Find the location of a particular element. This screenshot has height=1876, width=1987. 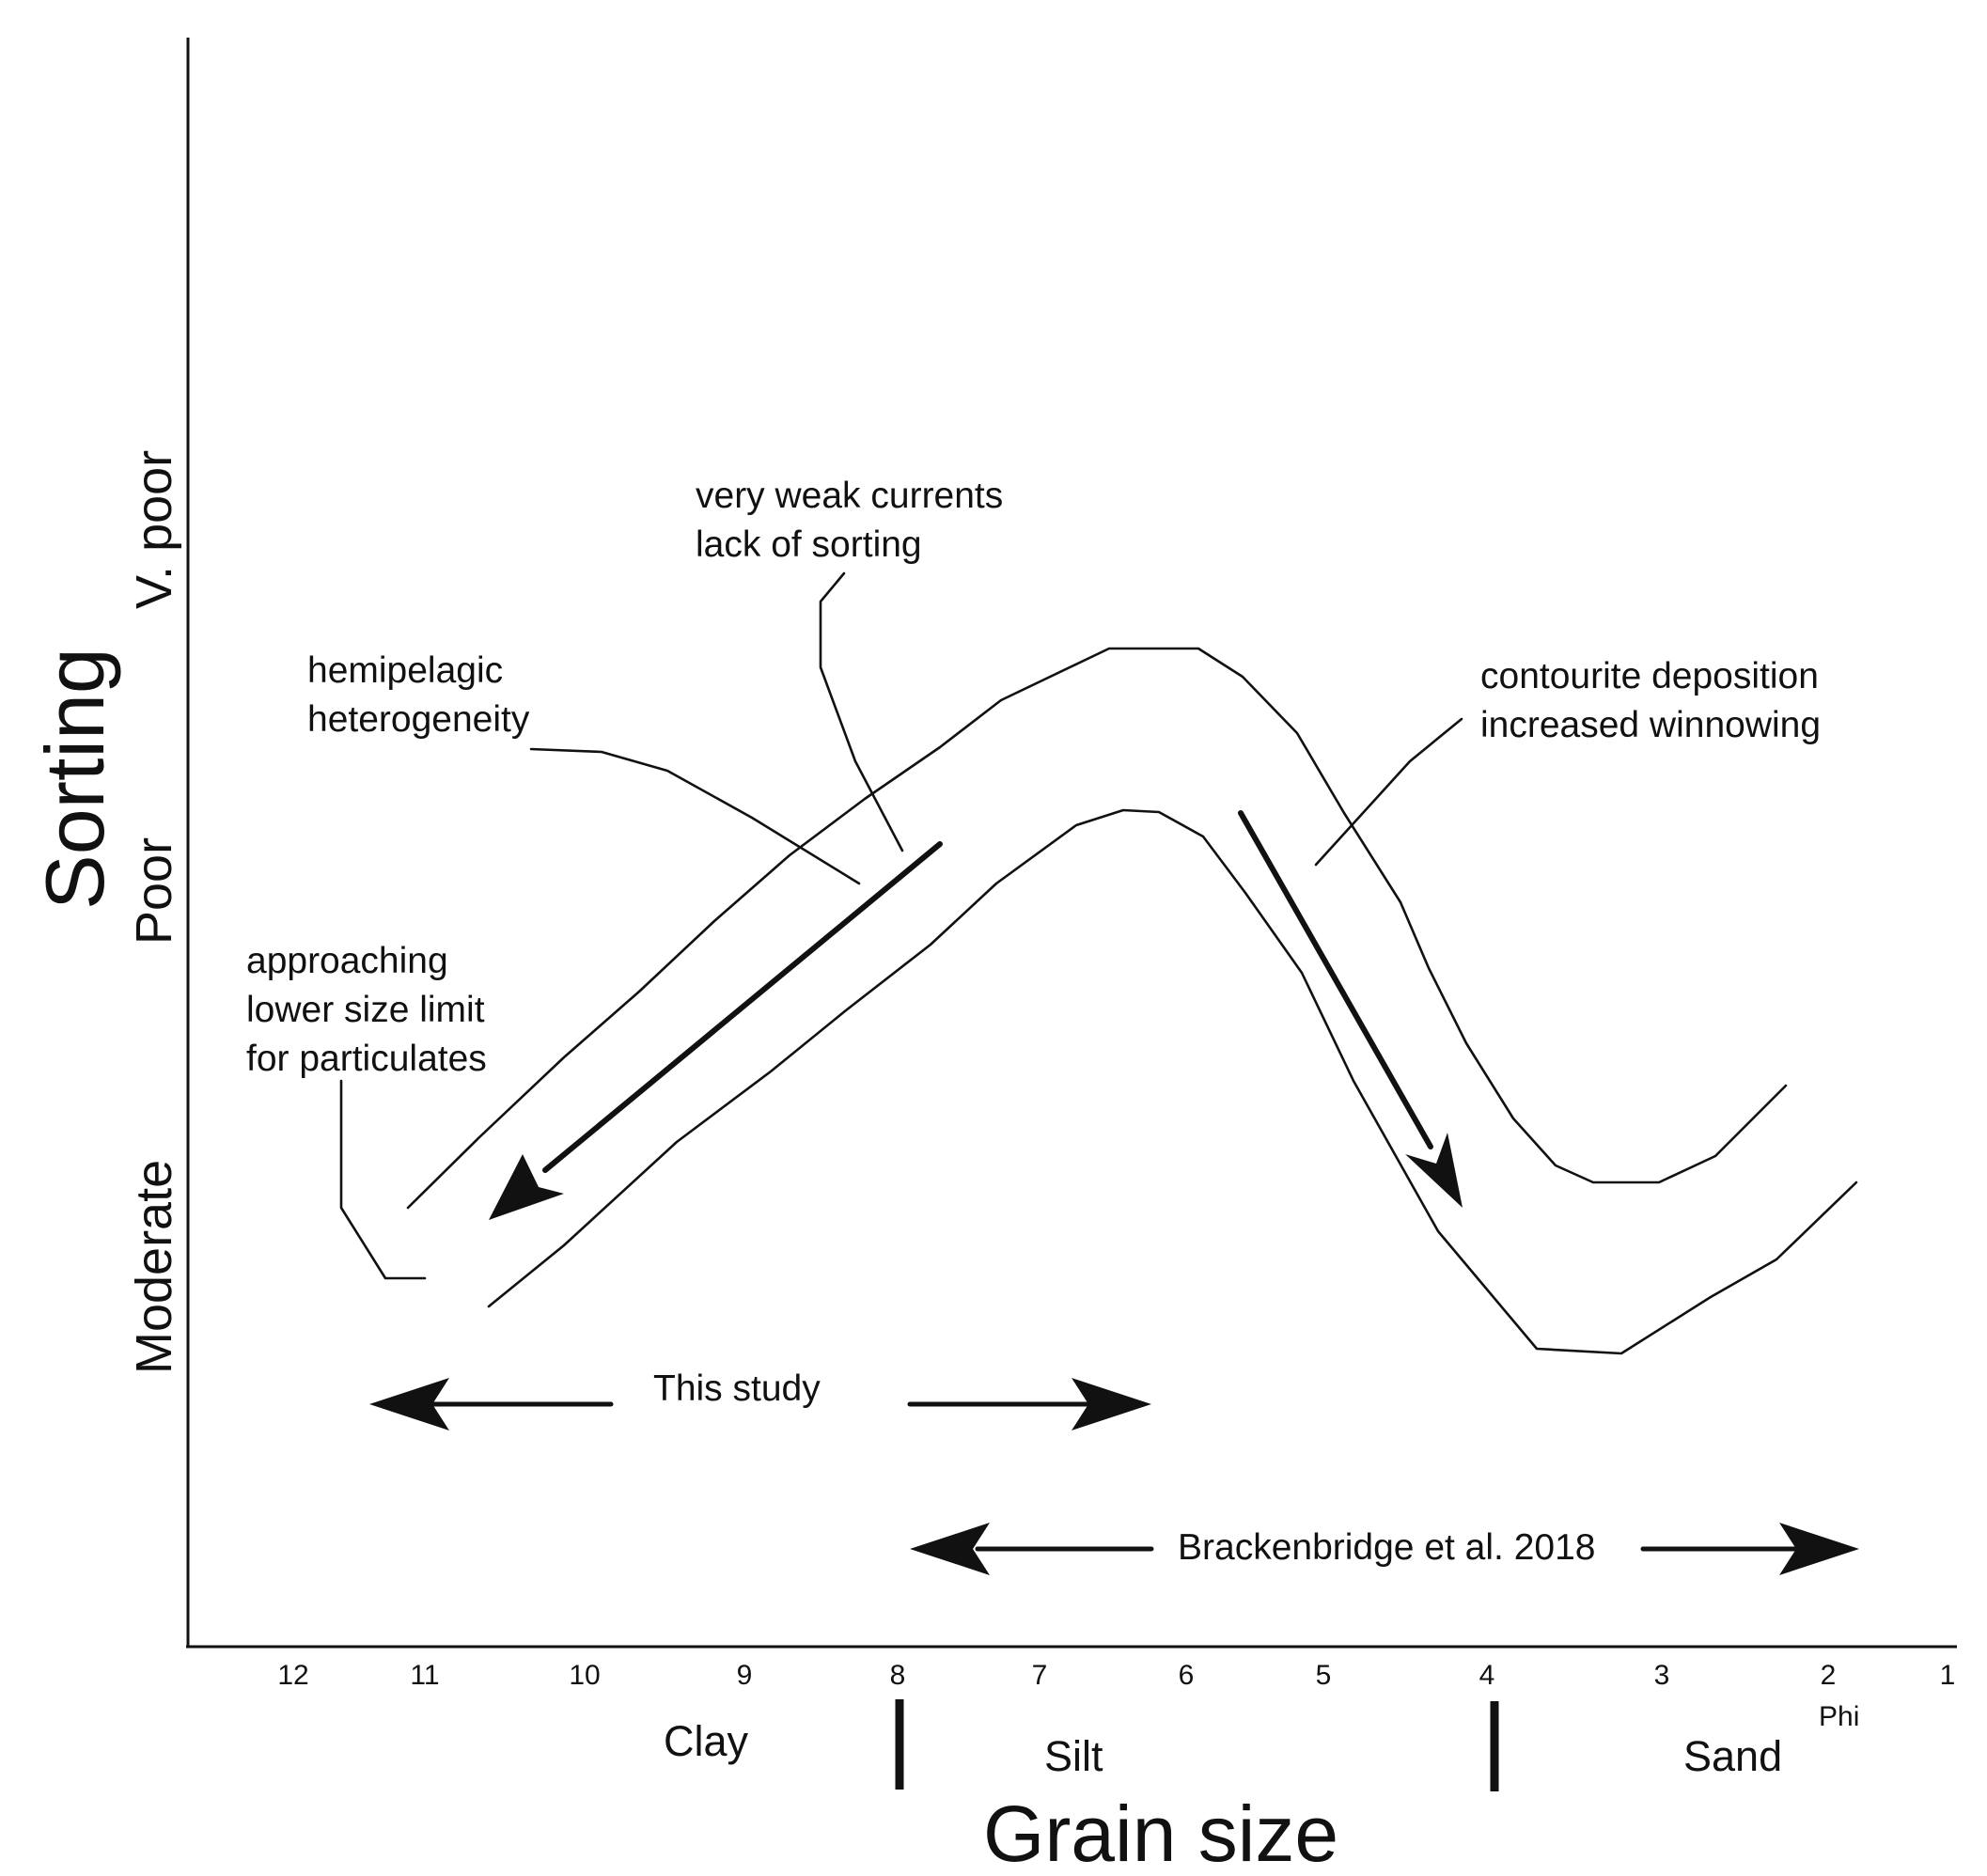

x-tick-label: 8 is located at coordinates (898, 1676).